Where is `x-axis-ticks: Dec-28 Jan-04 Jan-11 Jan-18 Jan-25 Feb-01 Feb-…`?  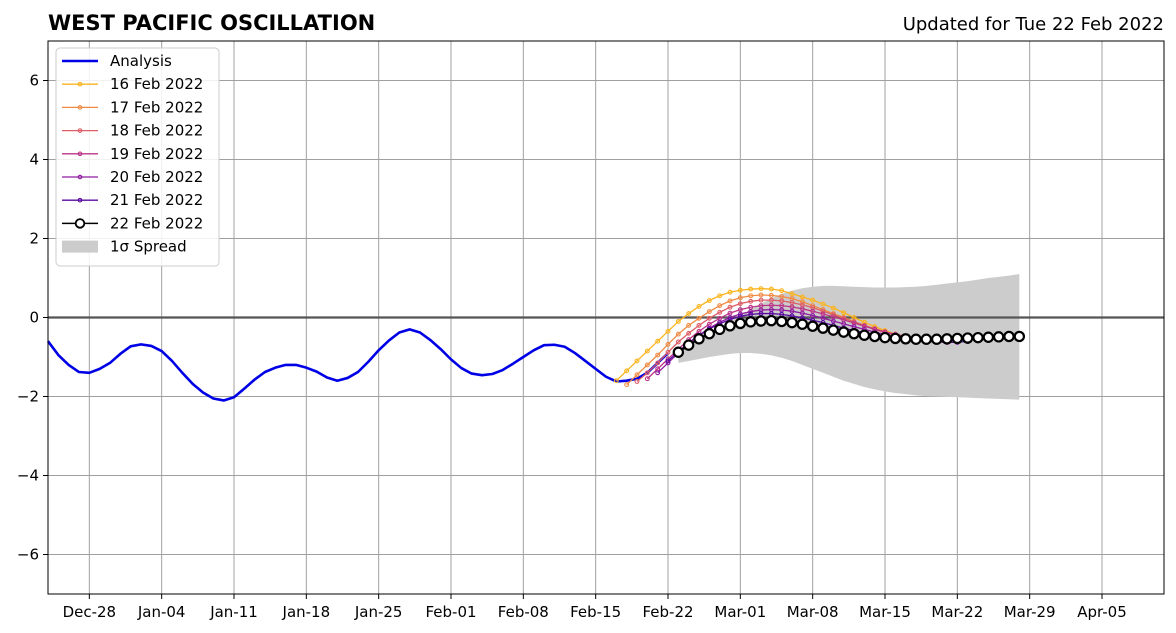
x-axis-ticks: Dec-28 Jan-04 Jan-11 Jan-18 Jan-25 Feb-01 Feb-… is located at coordinates (595, 607).